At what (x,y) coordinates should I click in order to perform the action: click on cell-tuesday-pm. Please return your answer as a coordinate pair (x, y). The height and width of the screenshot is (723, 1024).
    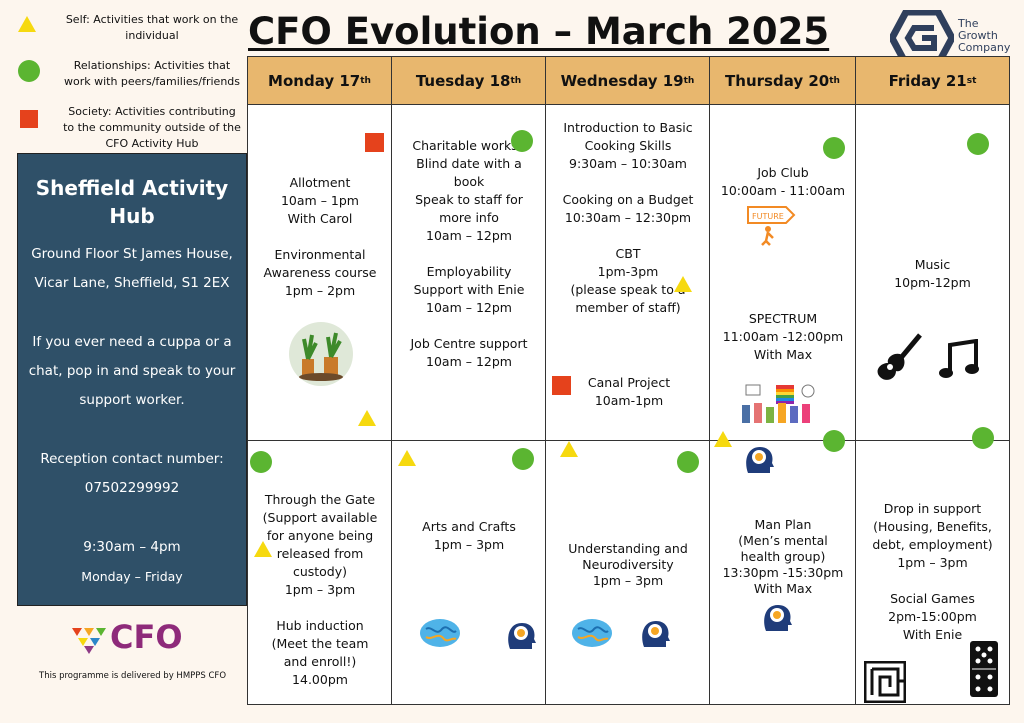
    Looking at the image, I should click on (469, 572).